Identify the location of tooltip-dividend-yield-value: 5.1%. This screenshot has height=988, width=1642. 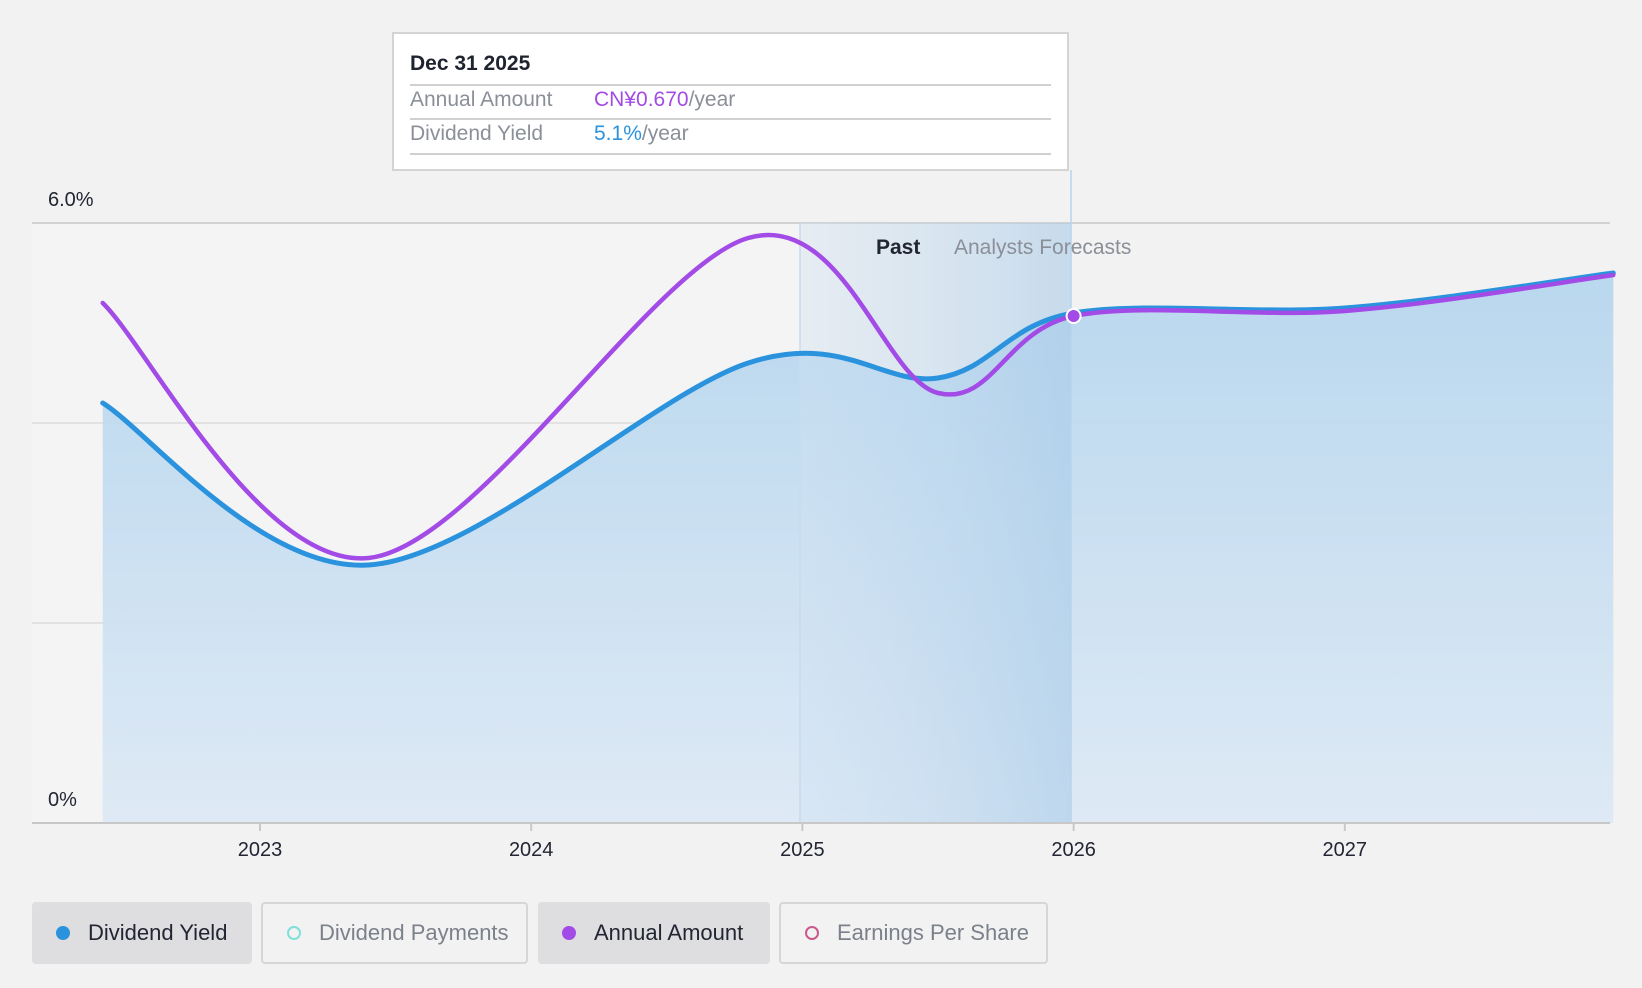
(618, 133).